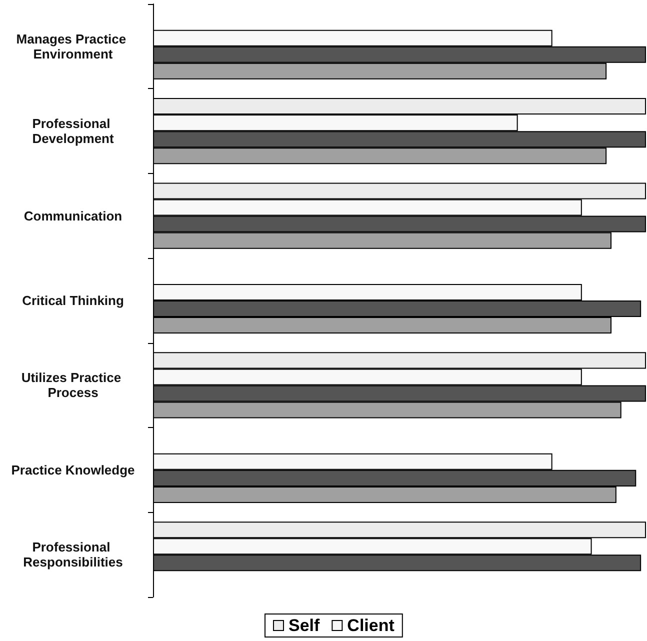 Image resolution: width=647 pixels, height=641 pixels. I want to click on y-tick-label: Professional Development, so click(73, 131).